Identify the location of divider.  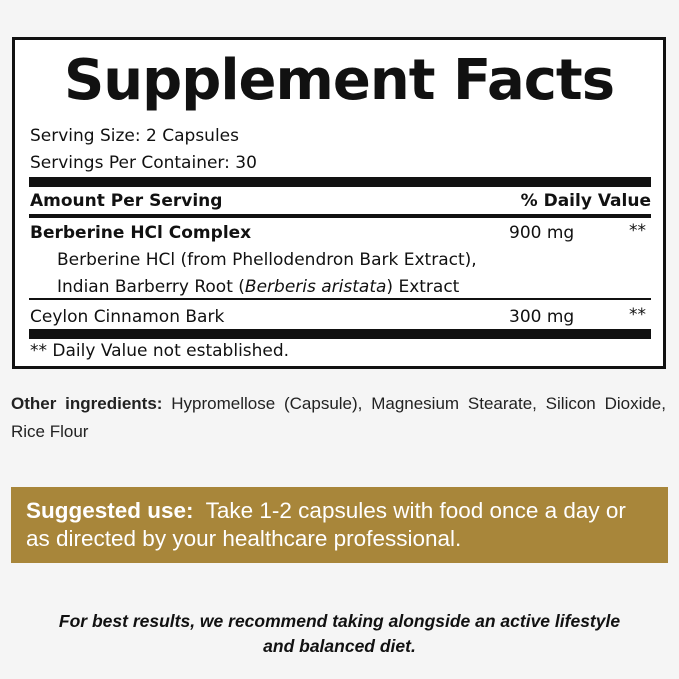
(340, 216).